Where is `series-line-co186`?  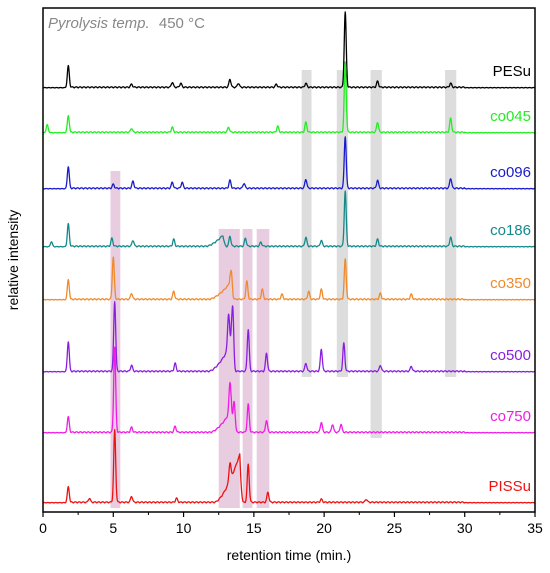 series-line-co186 is located at coordinates (289, 219).